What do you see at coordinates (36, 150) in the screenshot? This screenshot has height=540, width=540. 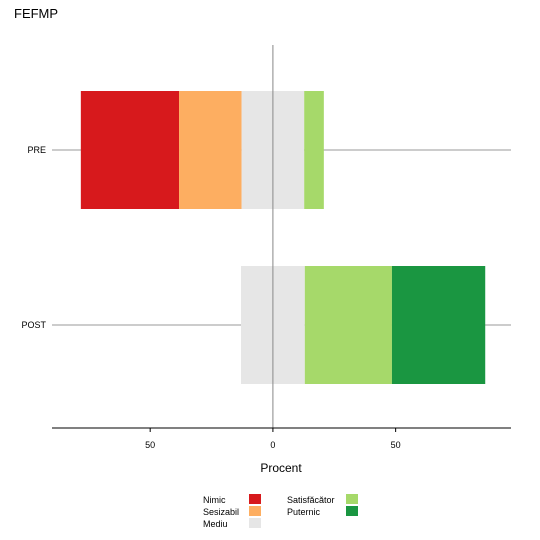 I see `y-tick-label-pre: PRE` at bounding box center [36, 150].